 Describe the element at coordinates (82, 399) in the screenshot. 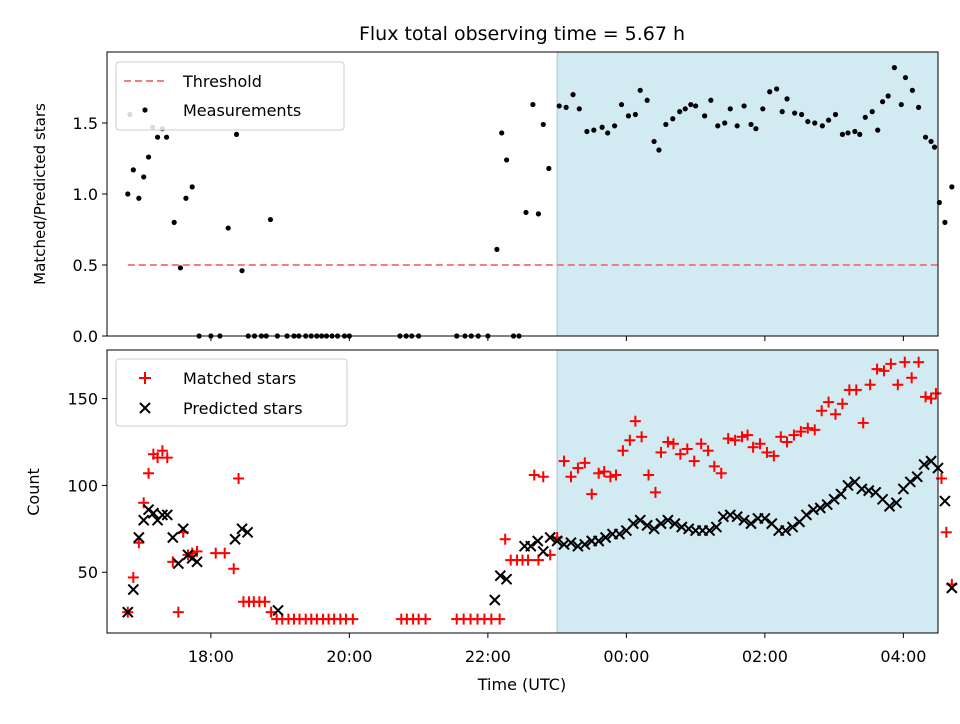

I see `bottom-y-tick-label: 150` at that location.